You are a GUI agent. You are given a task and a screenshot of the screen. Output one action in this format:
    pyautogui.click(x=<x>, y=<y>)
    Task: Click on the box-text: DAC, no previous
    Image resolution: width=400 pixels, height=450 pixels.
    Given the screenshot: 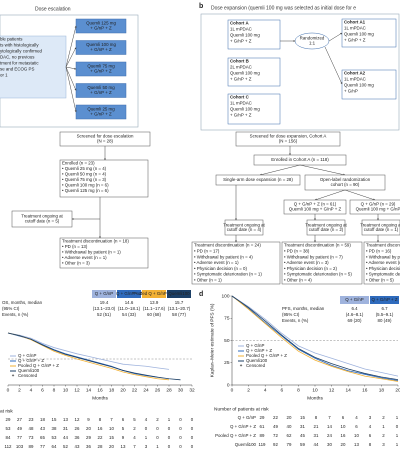 What is the action you would take?
    pyautogui.click(x=17, y=57)
    